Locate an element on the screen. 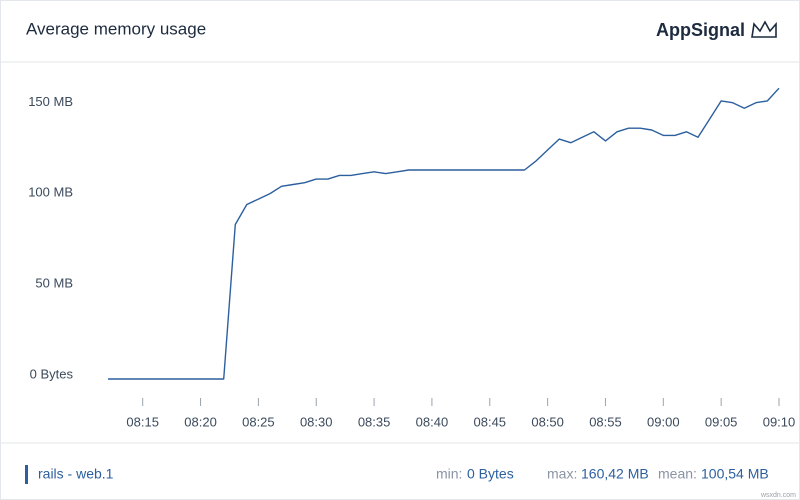  watermark: wsxdn.com is located at coordinates (778, 495).